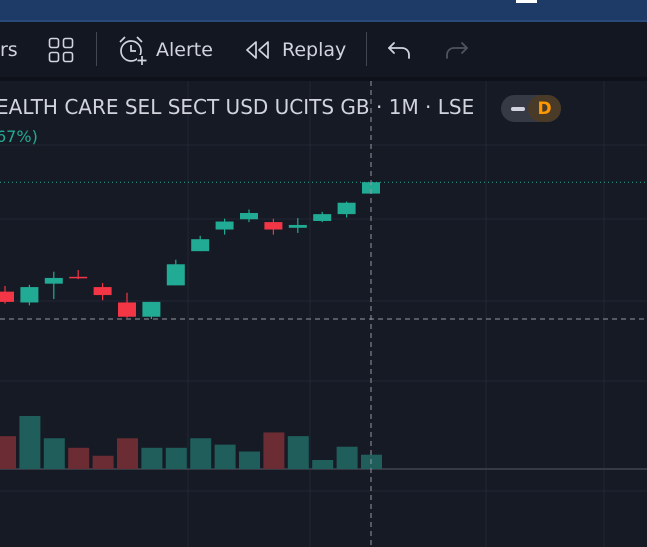  Describe the element at coordinates (518, 109) in the screenshot. I see `minimize-icon` at that location.